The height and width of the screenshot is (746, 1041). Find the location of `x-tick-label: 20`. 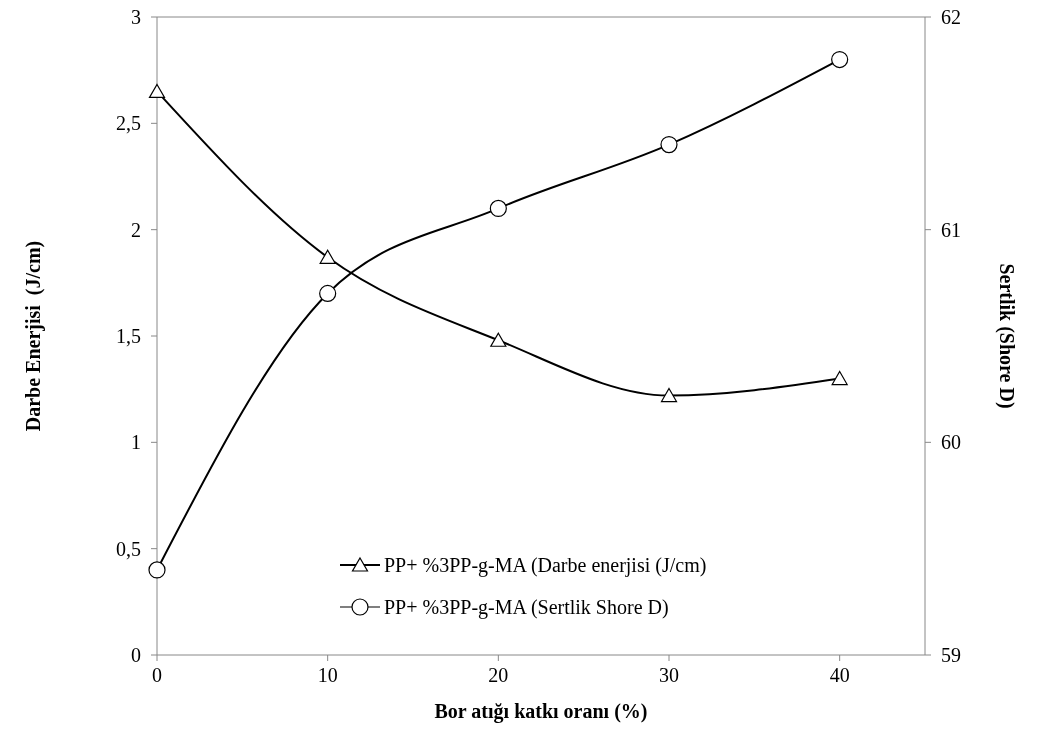

x-tick-label: 20 is located at coordinates (498, 675).